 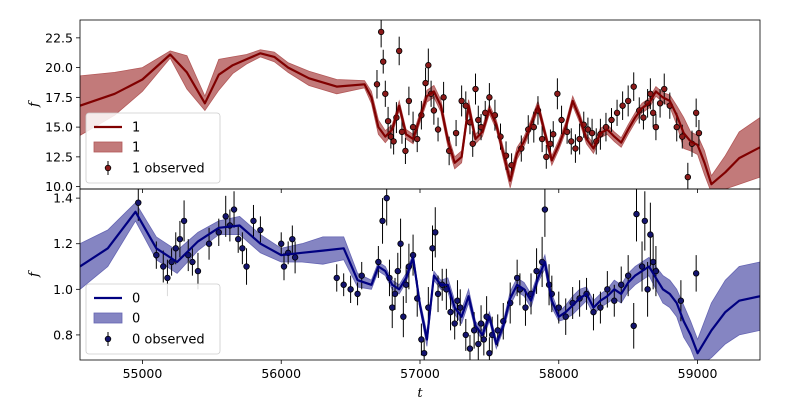 I want to click on y-tick-label: 1.4, so click(x=63, y=198).